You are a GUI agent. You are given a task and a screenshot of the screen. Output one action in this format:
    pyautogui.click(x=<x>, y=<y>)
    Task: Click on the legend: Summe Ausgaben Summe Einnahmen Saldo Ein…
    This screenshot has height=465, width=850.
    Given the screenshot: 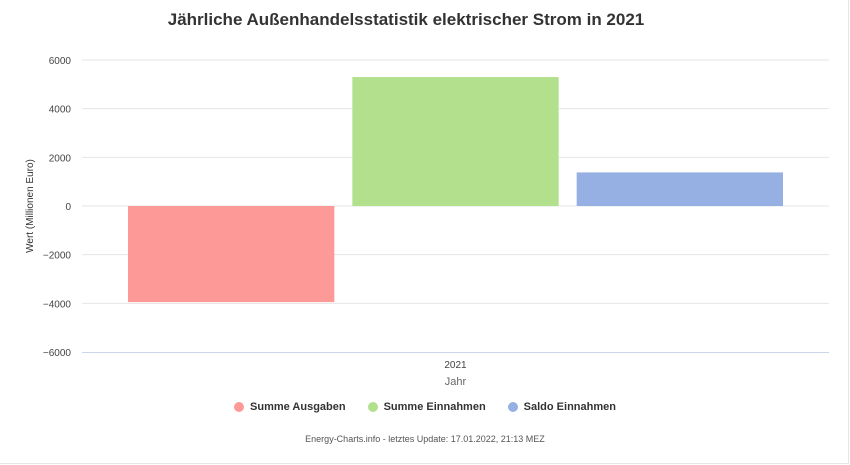 What is the action you would take?
    pyautogui.click(x=425, y=407)
    